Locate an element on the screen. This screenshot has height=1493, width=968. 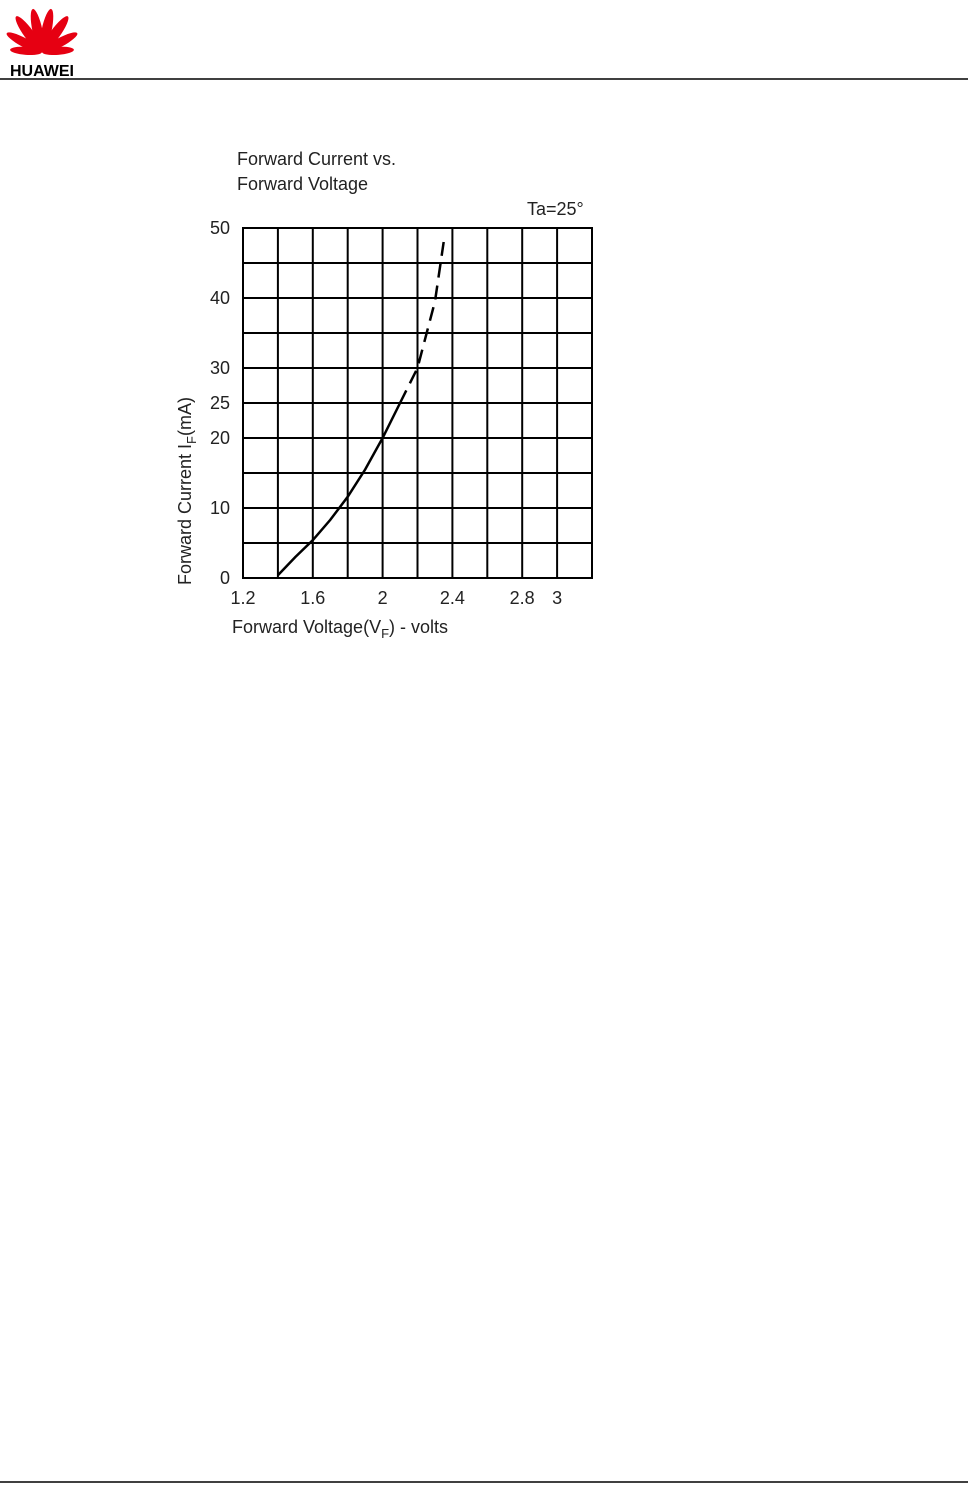
y-tick-label: 30 is located at coordinates (220, 368).